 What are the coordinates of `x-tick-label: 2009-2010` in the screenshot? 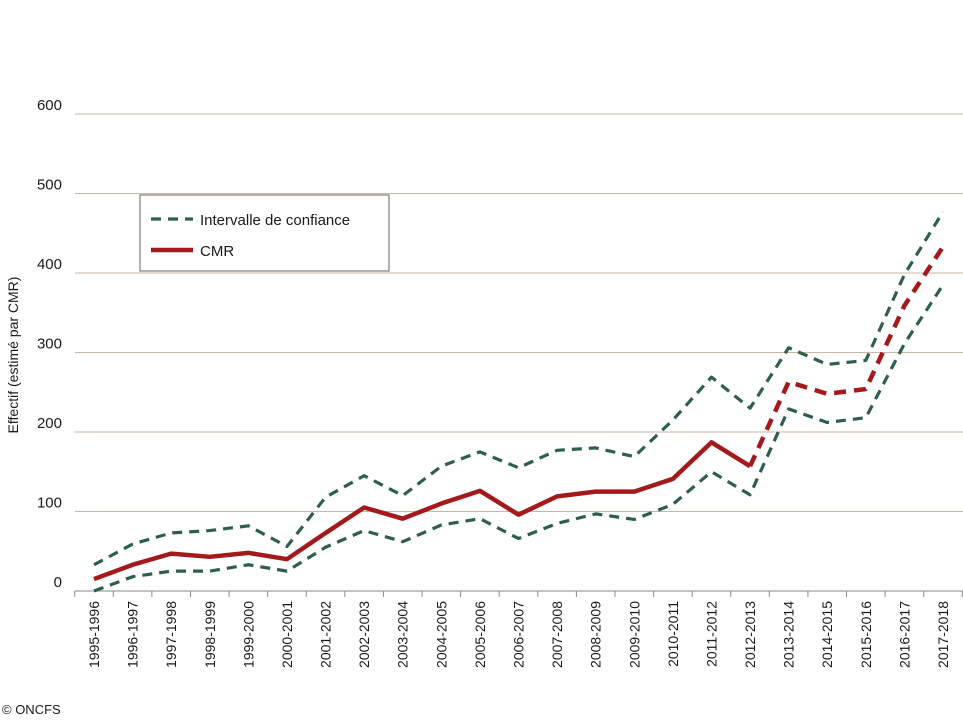 It's located at (634, 634).